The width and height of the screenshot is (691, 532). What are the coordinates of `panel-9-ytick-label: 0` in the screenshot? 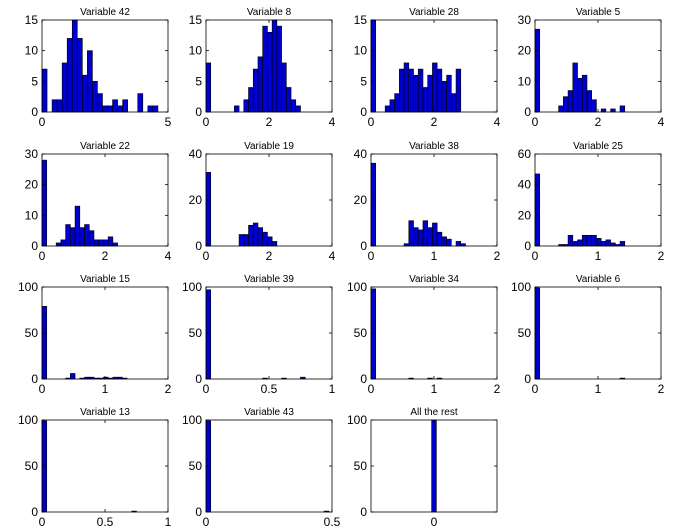 It's located at (34, 379).